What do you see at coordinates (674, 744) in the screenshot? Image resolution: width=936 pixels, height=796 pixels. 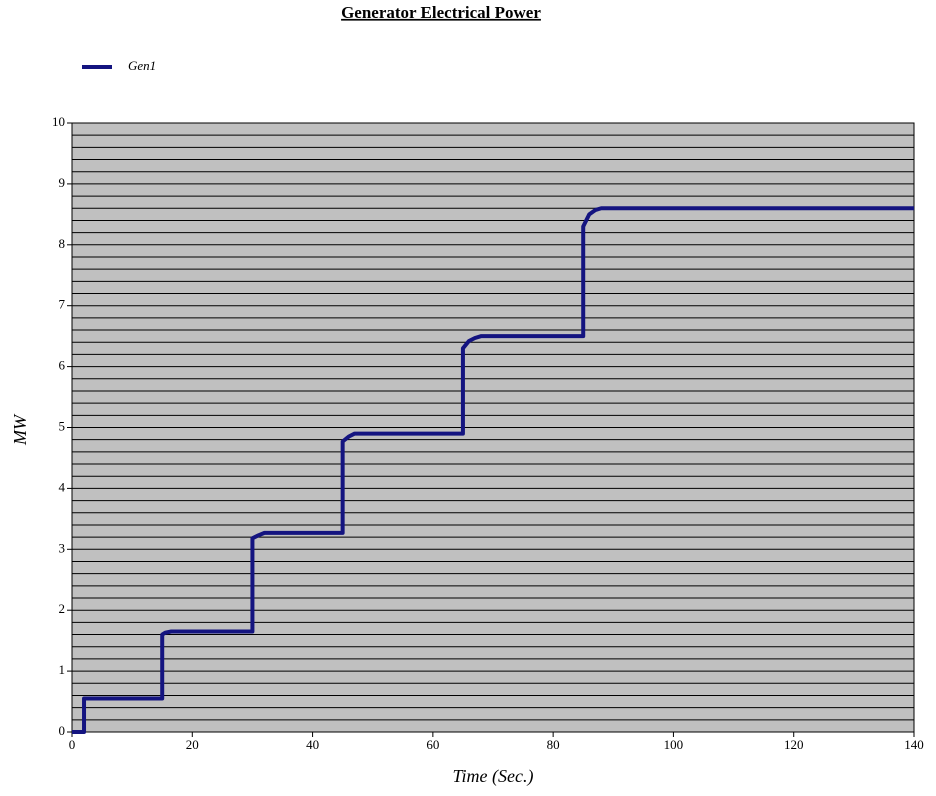 I see `x-tick-label: 100` at bounding box center [674, 744].